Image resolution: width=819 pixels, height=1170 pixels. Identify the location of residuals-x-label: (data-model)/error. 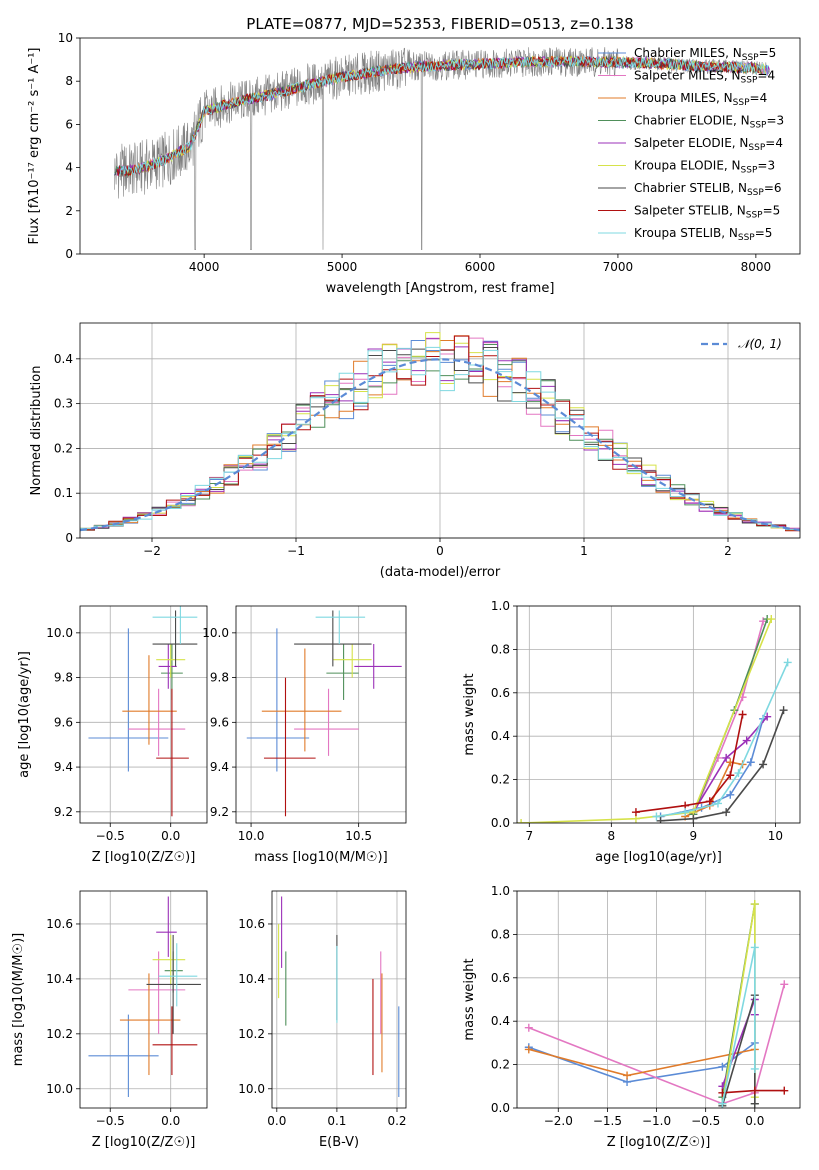
(440, 572).